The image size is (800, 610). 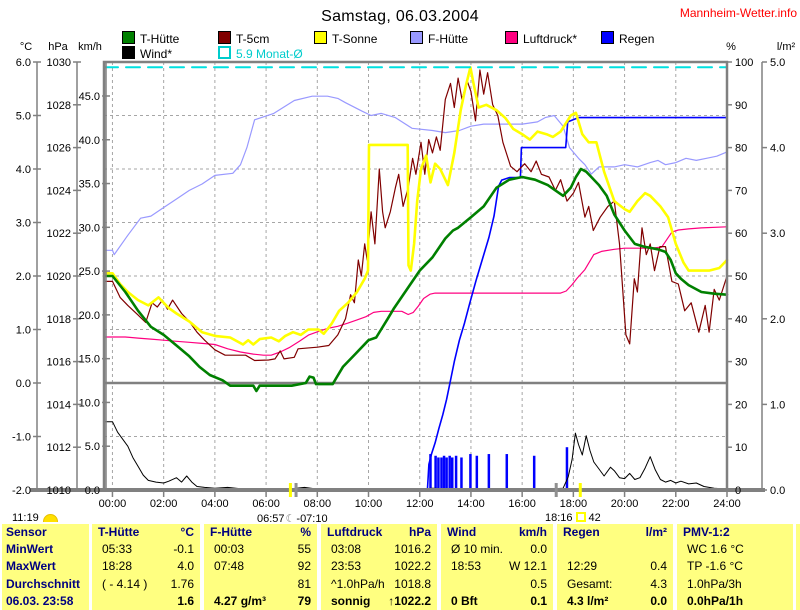 I want to click on table-cell: 1018.8, so click(x=412, y=583).